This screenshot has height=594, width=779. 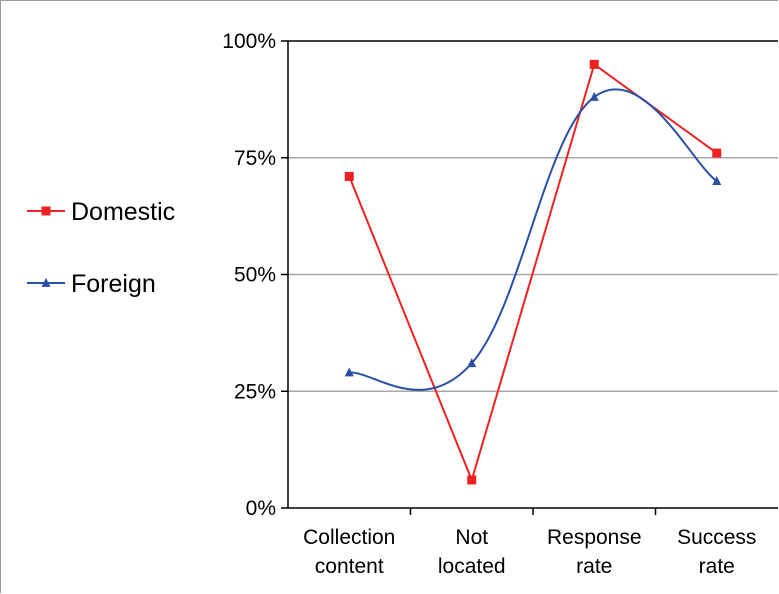 I want to click on legend: Domestic Foreign, so click(x=101, y=248).